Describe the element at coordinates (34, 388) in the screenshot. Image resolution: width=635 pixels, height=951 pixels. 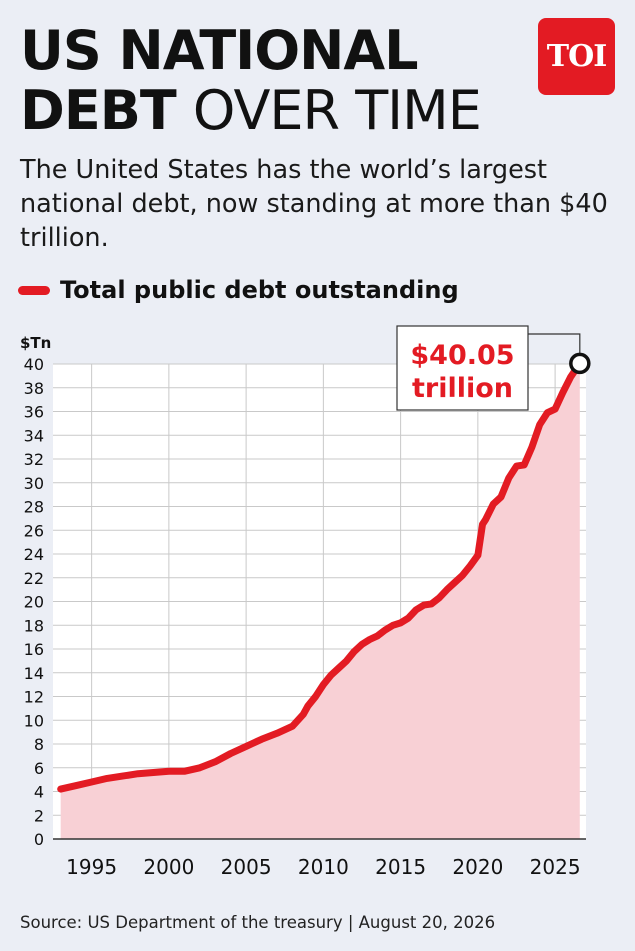
I see `y-tick-label: 38` at that location.